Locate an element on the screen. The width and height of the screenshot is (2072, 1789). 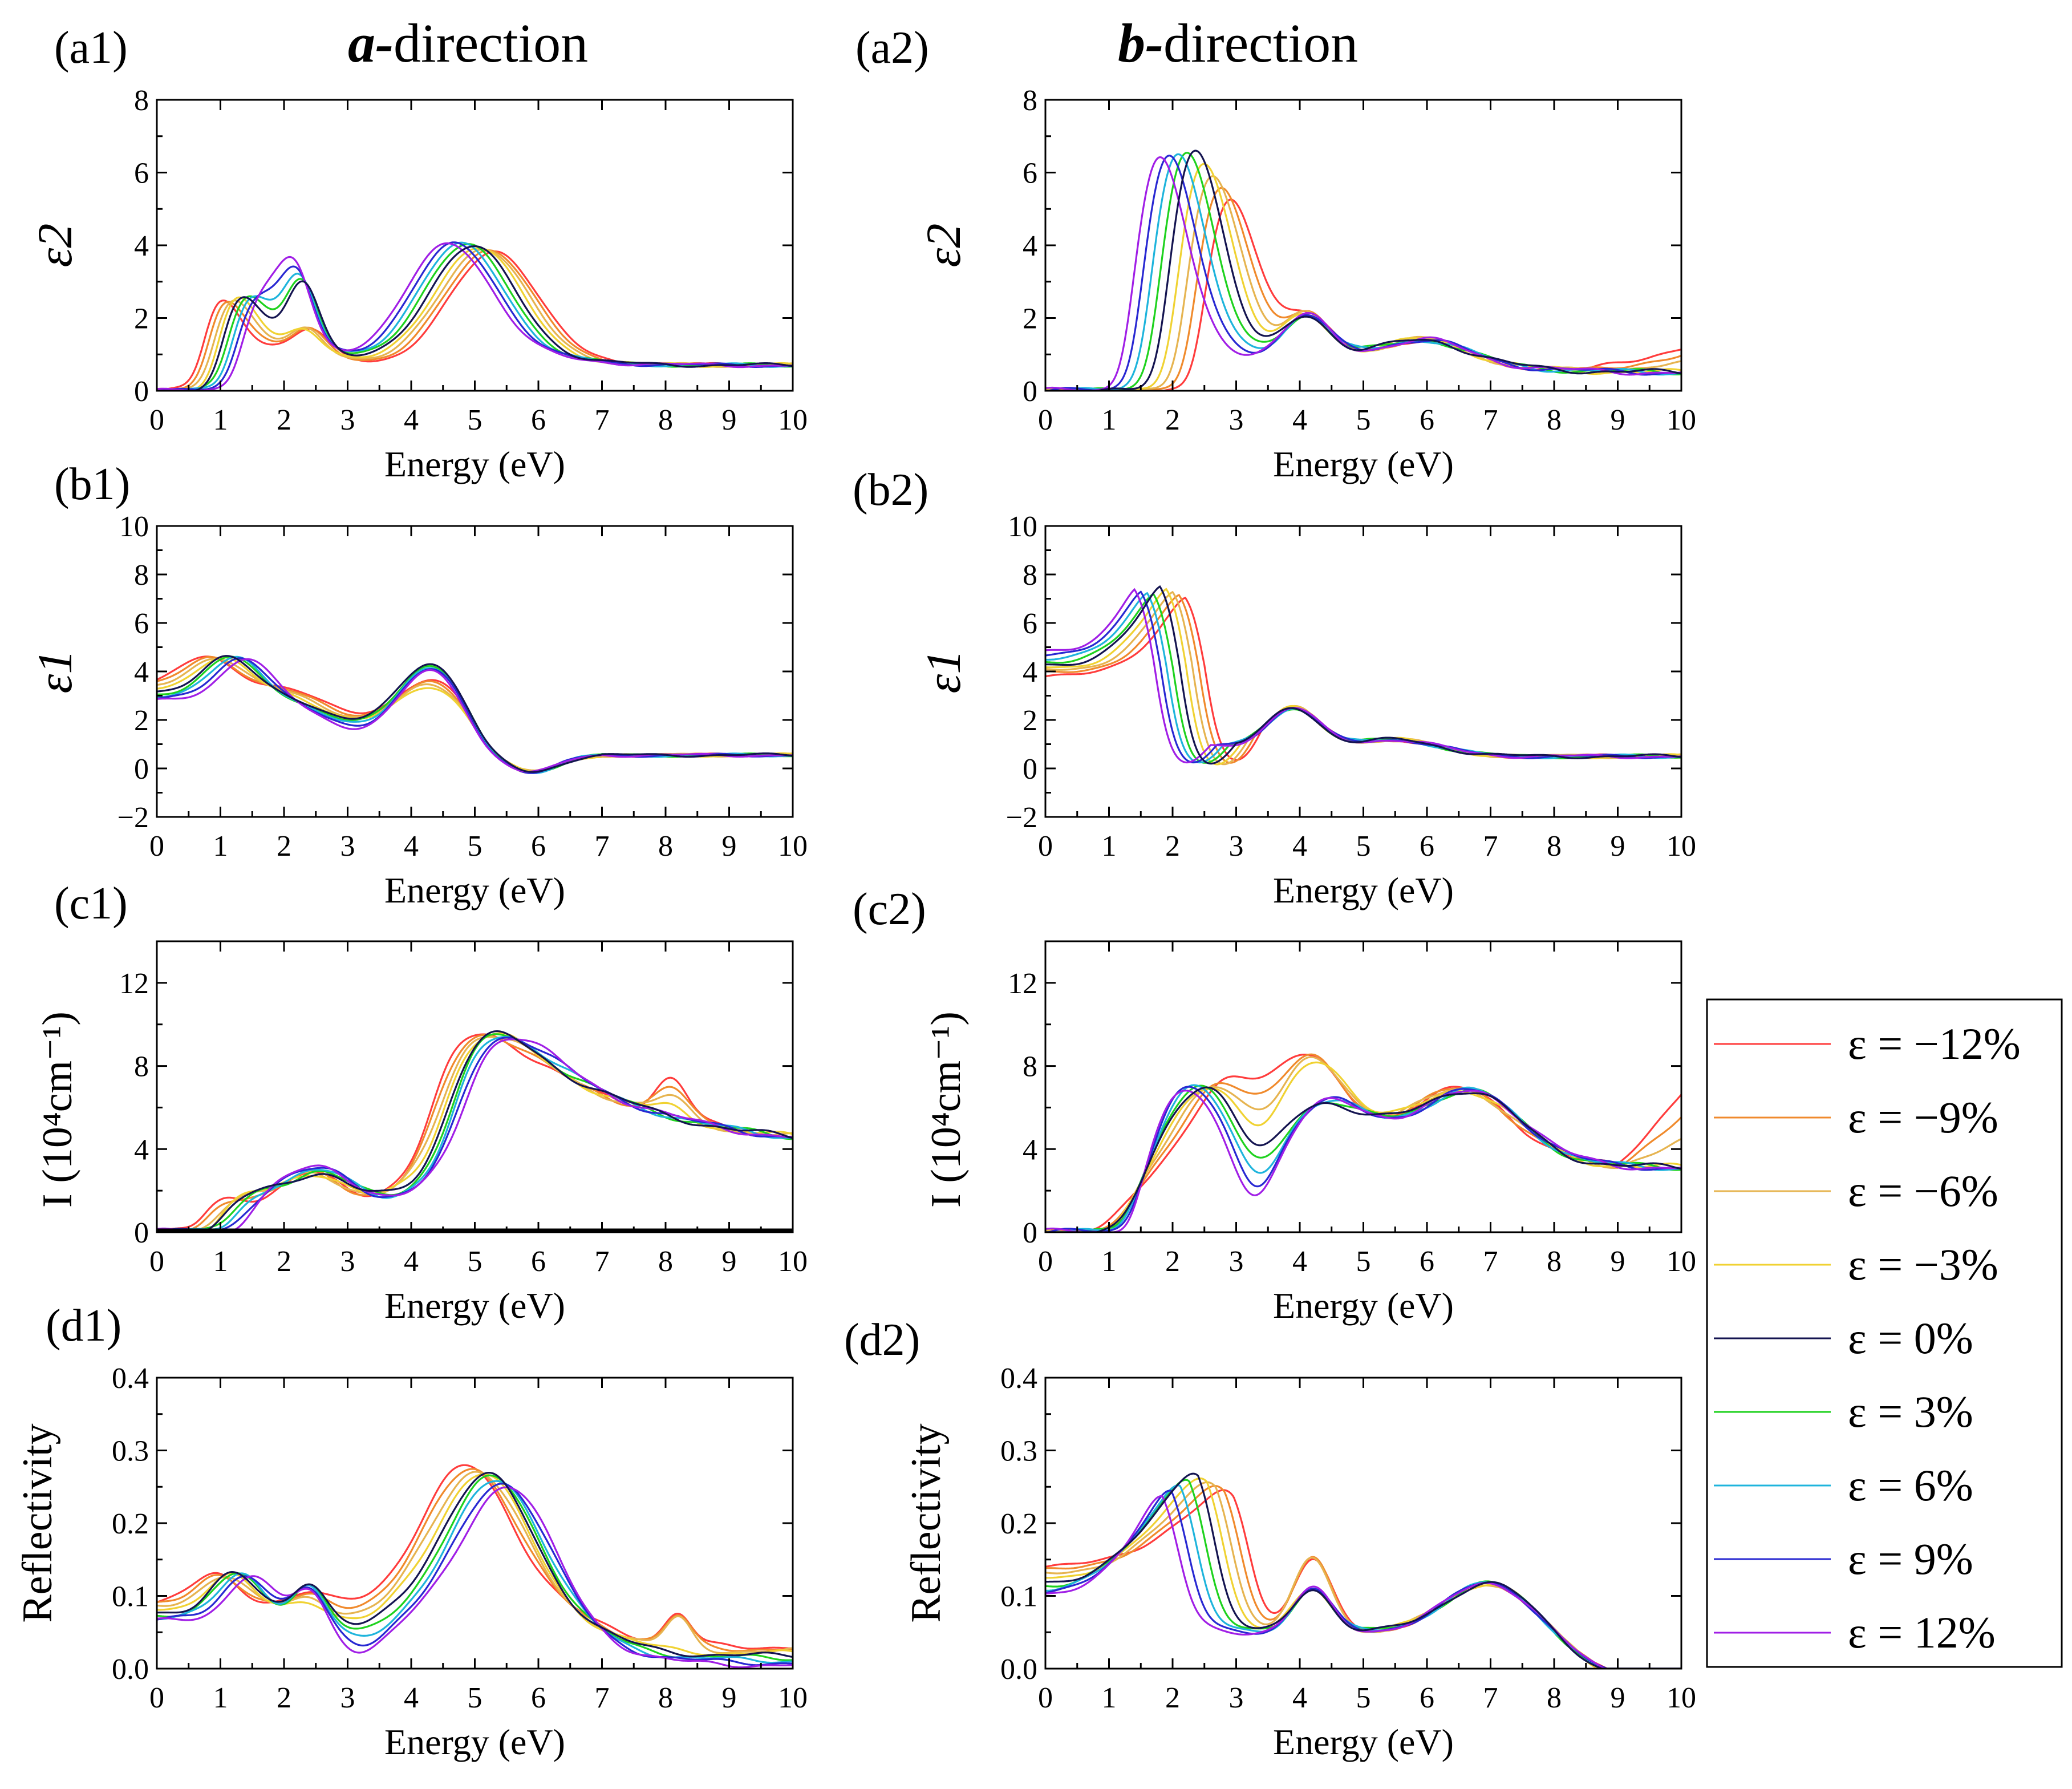
y-tick-label-a1-1: 2 is located at coordinates (141, 319).